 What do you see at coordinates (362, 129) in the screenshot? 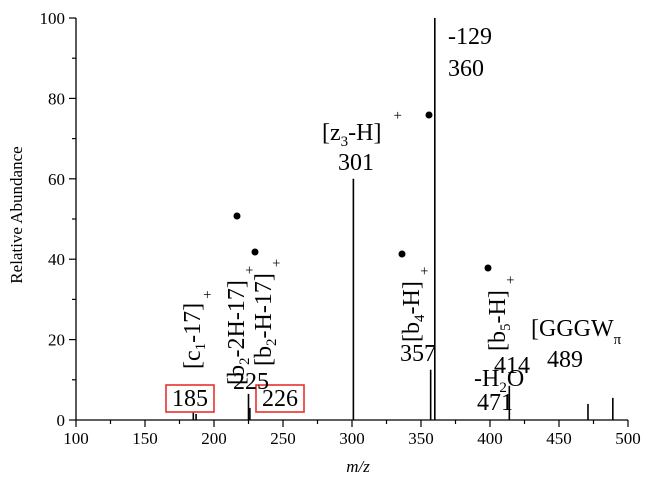
I see `ion-label-z3-H: [z3-H]+` at bounding box center [362, 129].